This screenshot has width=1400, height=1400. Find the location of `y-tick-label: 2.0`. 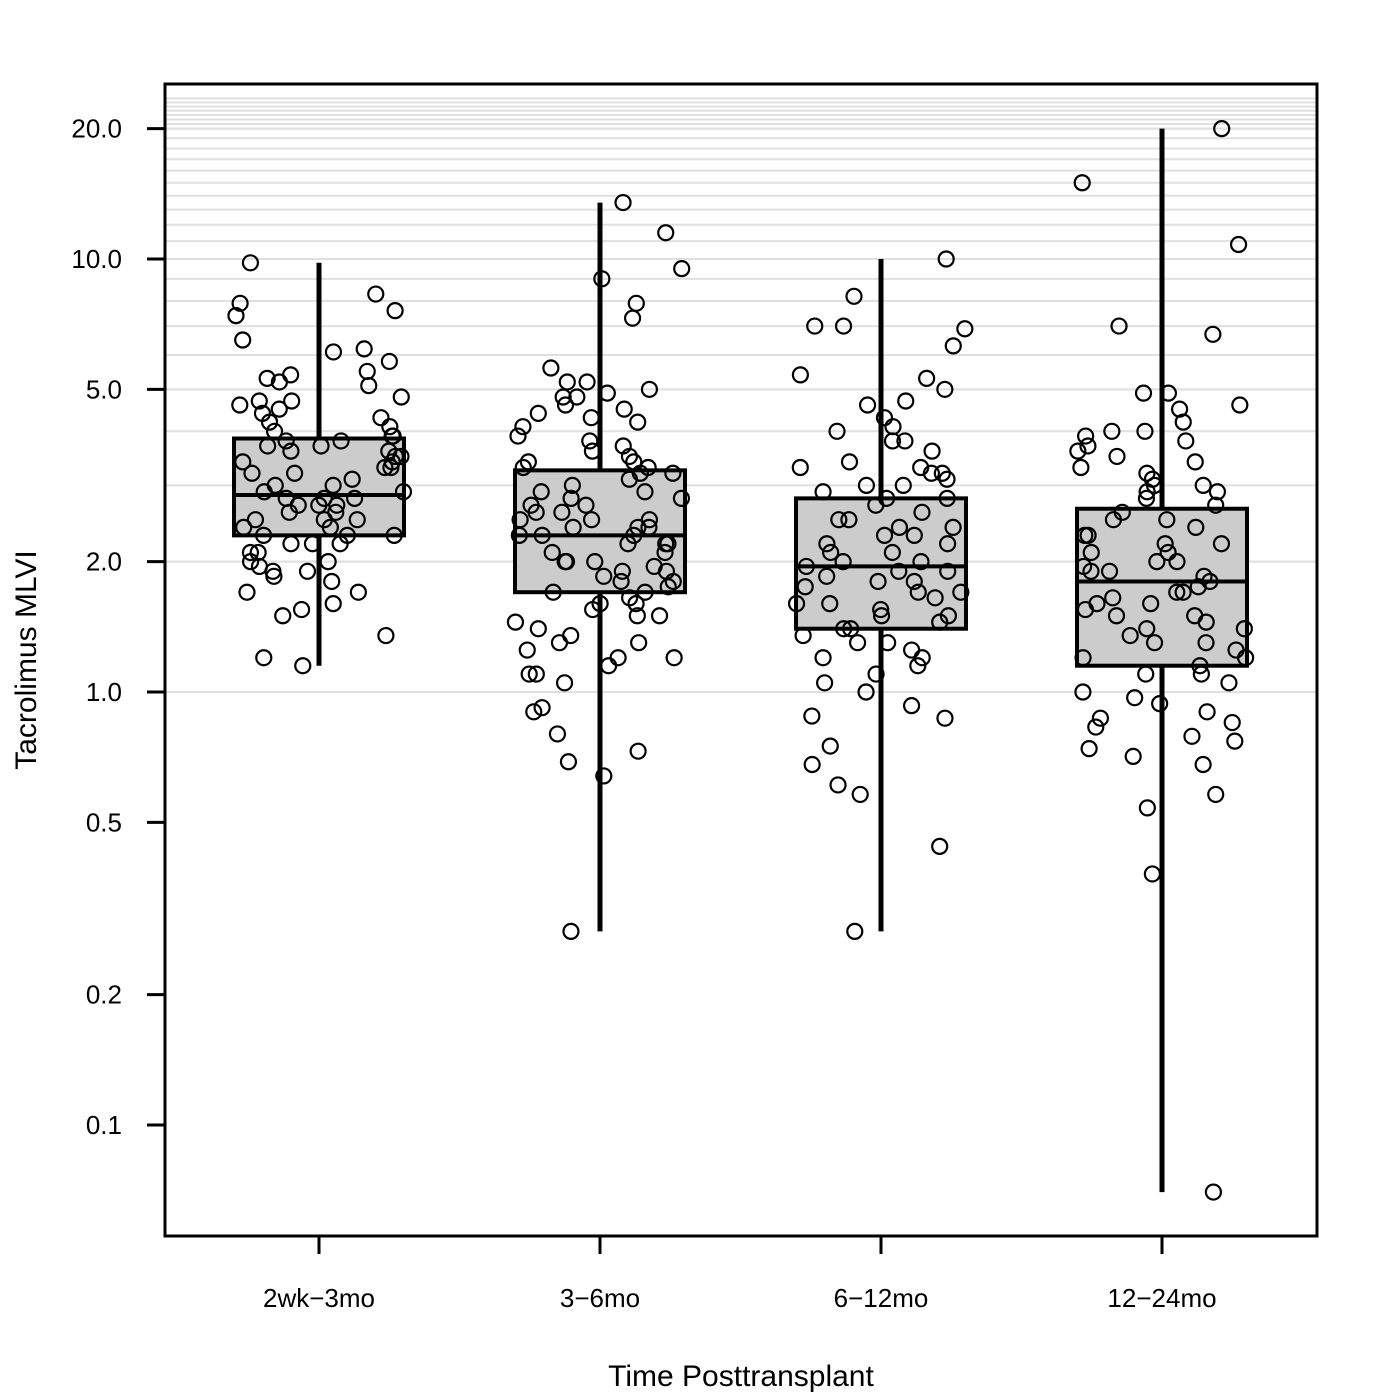

y-tick-label: 2.0 is located at coordinates (104, 562).